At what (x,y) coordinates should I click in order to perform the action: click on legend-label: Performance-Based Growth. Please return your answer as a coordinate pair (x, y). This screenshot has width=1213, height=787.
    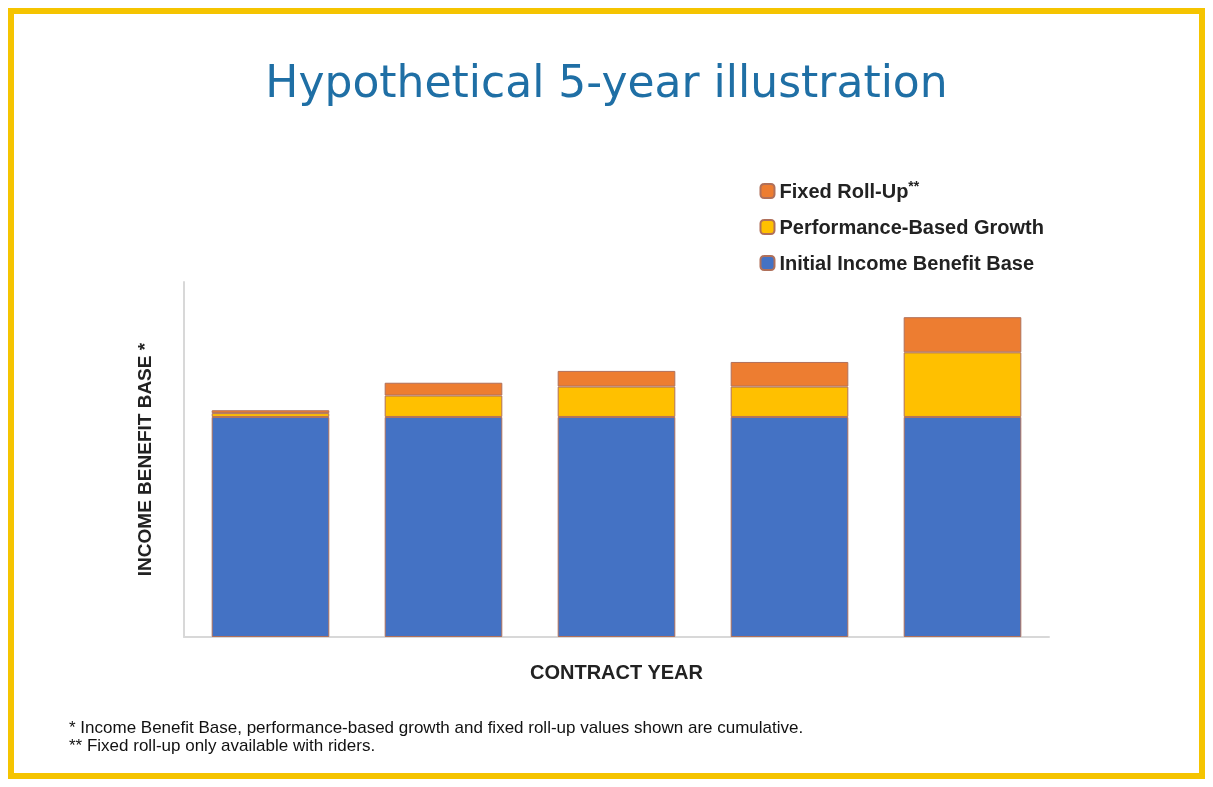
    Looking at the image, I should click on (911, 227).